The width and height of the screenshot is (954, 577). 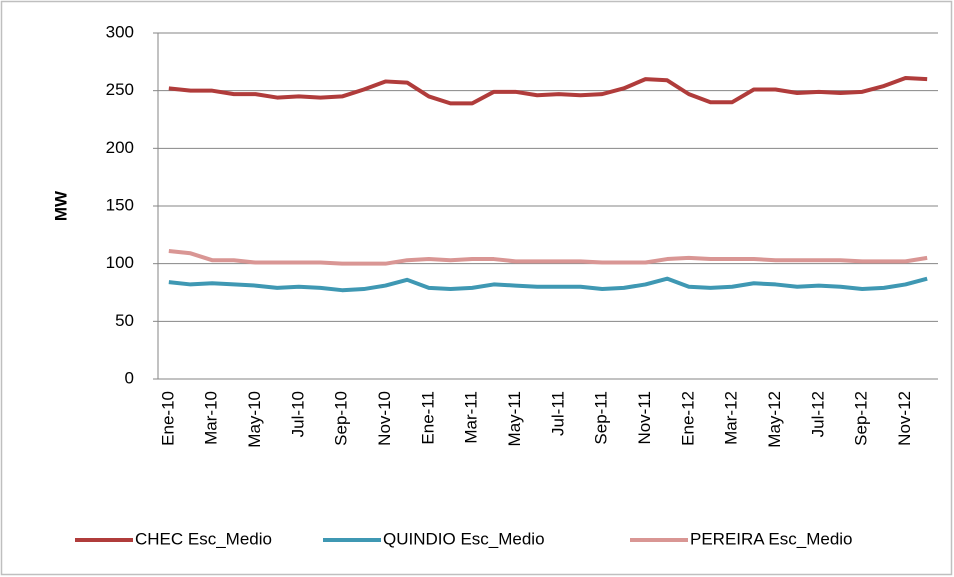 What do you see at coordinates (471, 417) in the screenshot?
I see `x-tick-label: Mar-11` at bounding box center [471, 417].